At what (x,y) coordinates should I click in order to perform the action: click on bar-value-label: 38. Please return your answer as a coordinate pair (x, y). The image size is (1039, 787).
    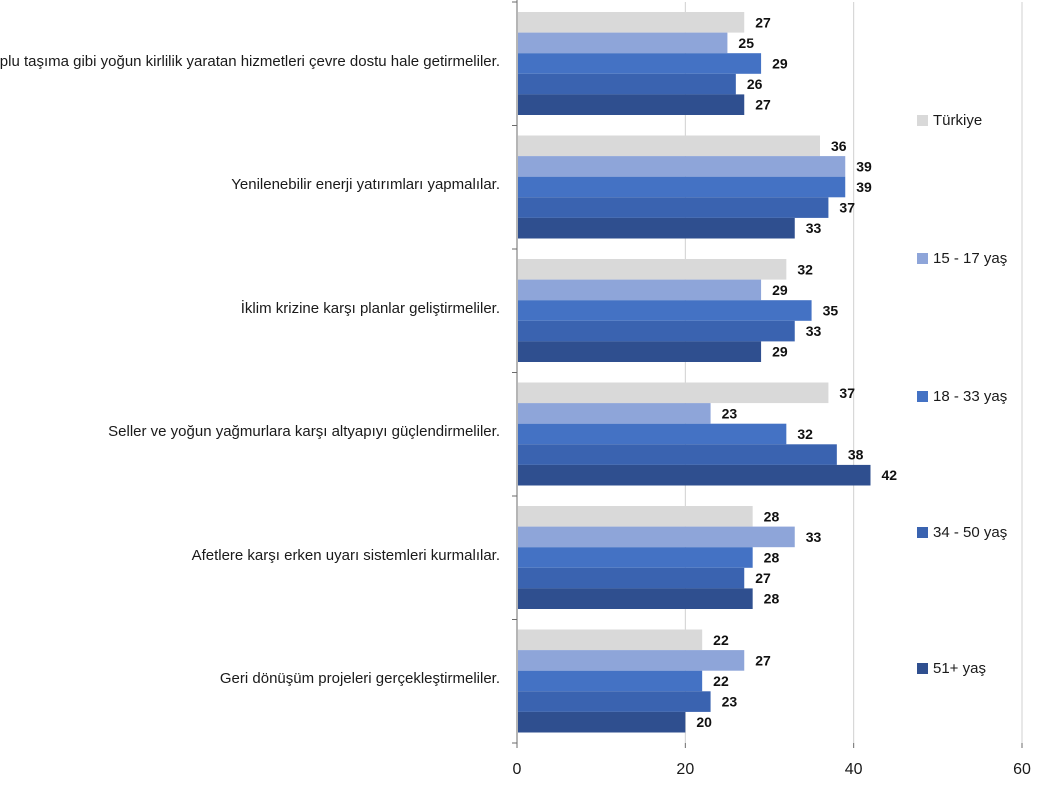
    Looking at the image, I should click on (856, 455).